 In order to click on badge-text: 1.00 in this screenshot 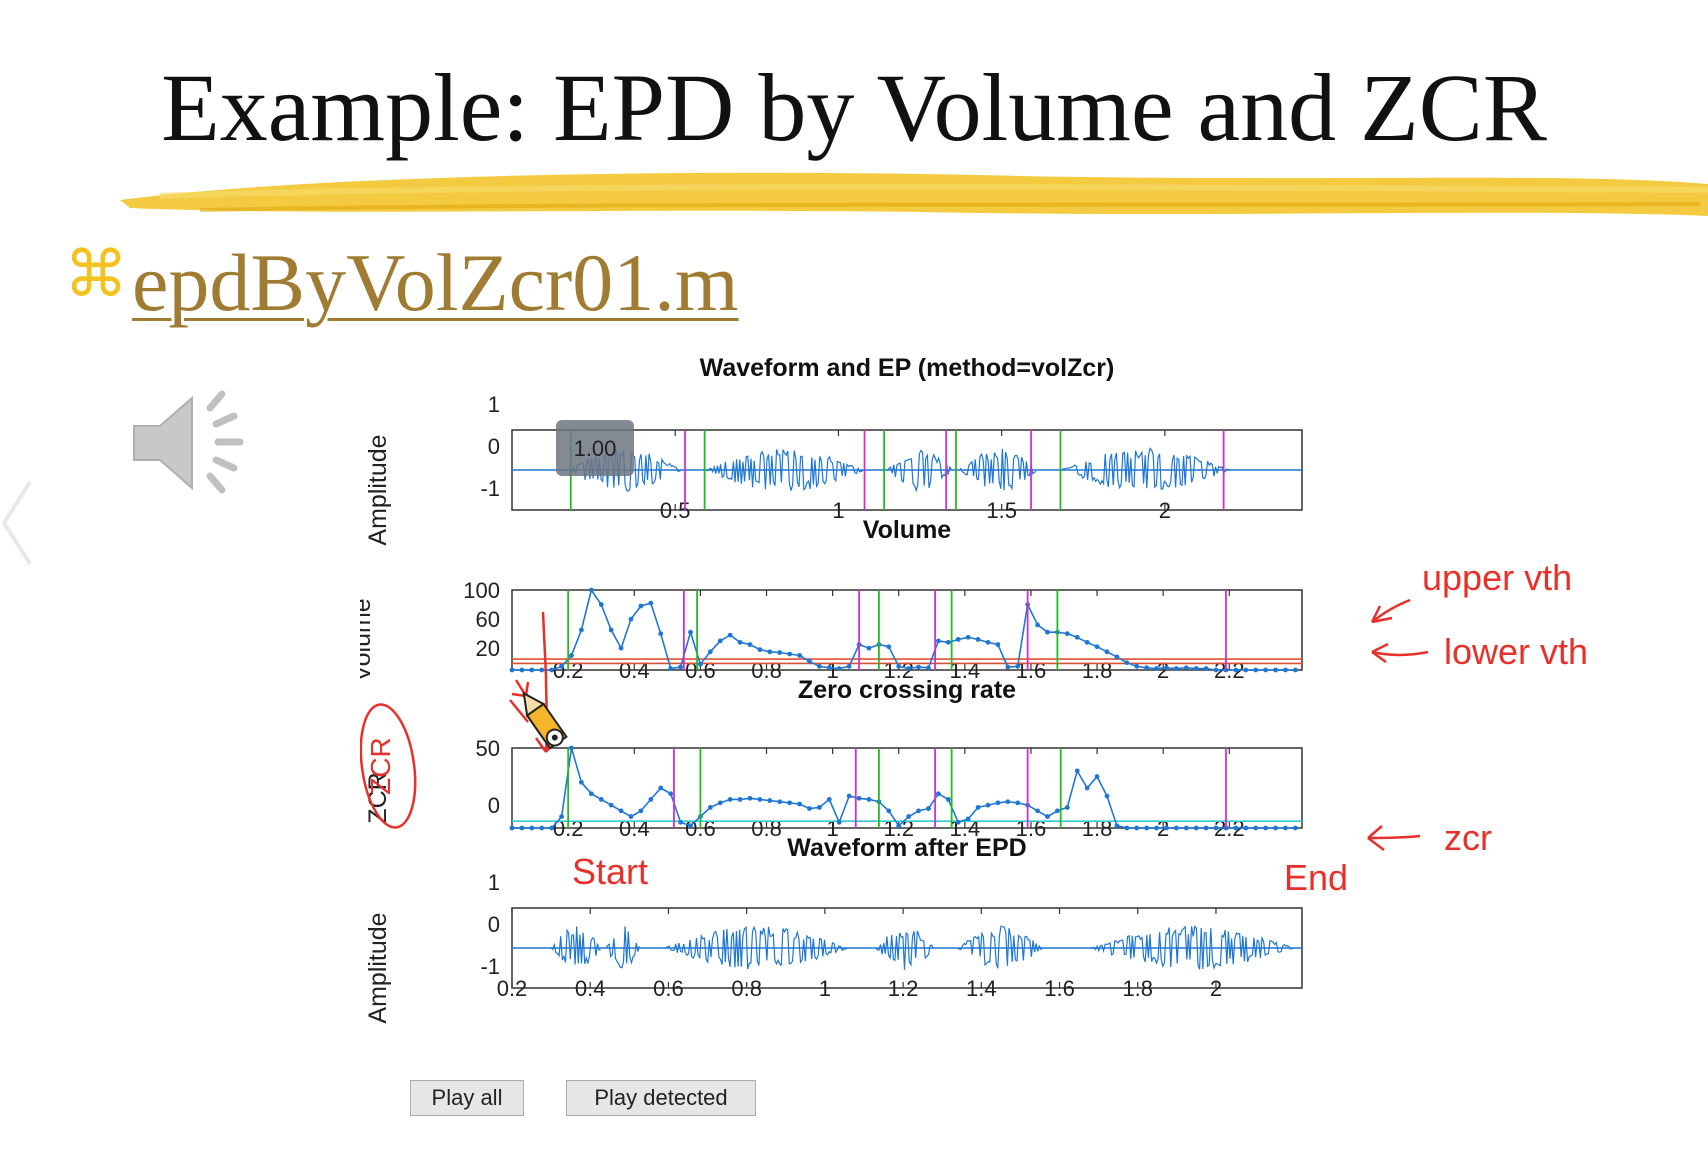, I will do `click(595, 448)`.